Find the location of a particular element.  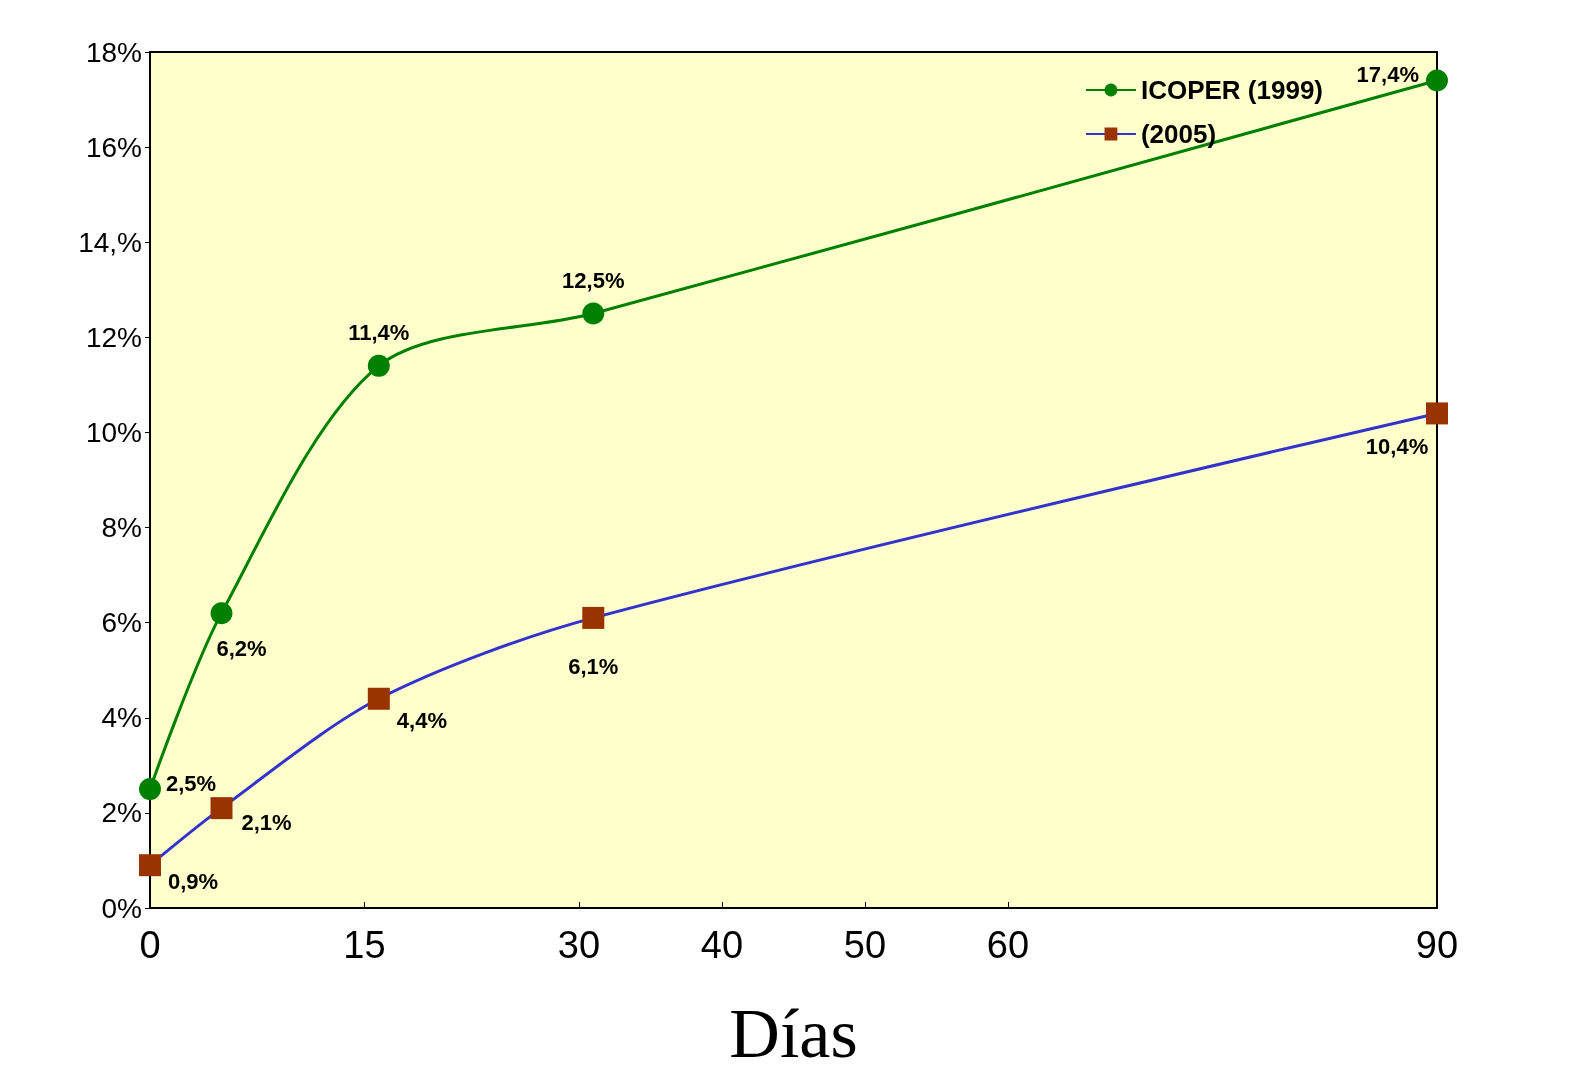

y-tick-label: 16% is located at coordinates (113, 147).